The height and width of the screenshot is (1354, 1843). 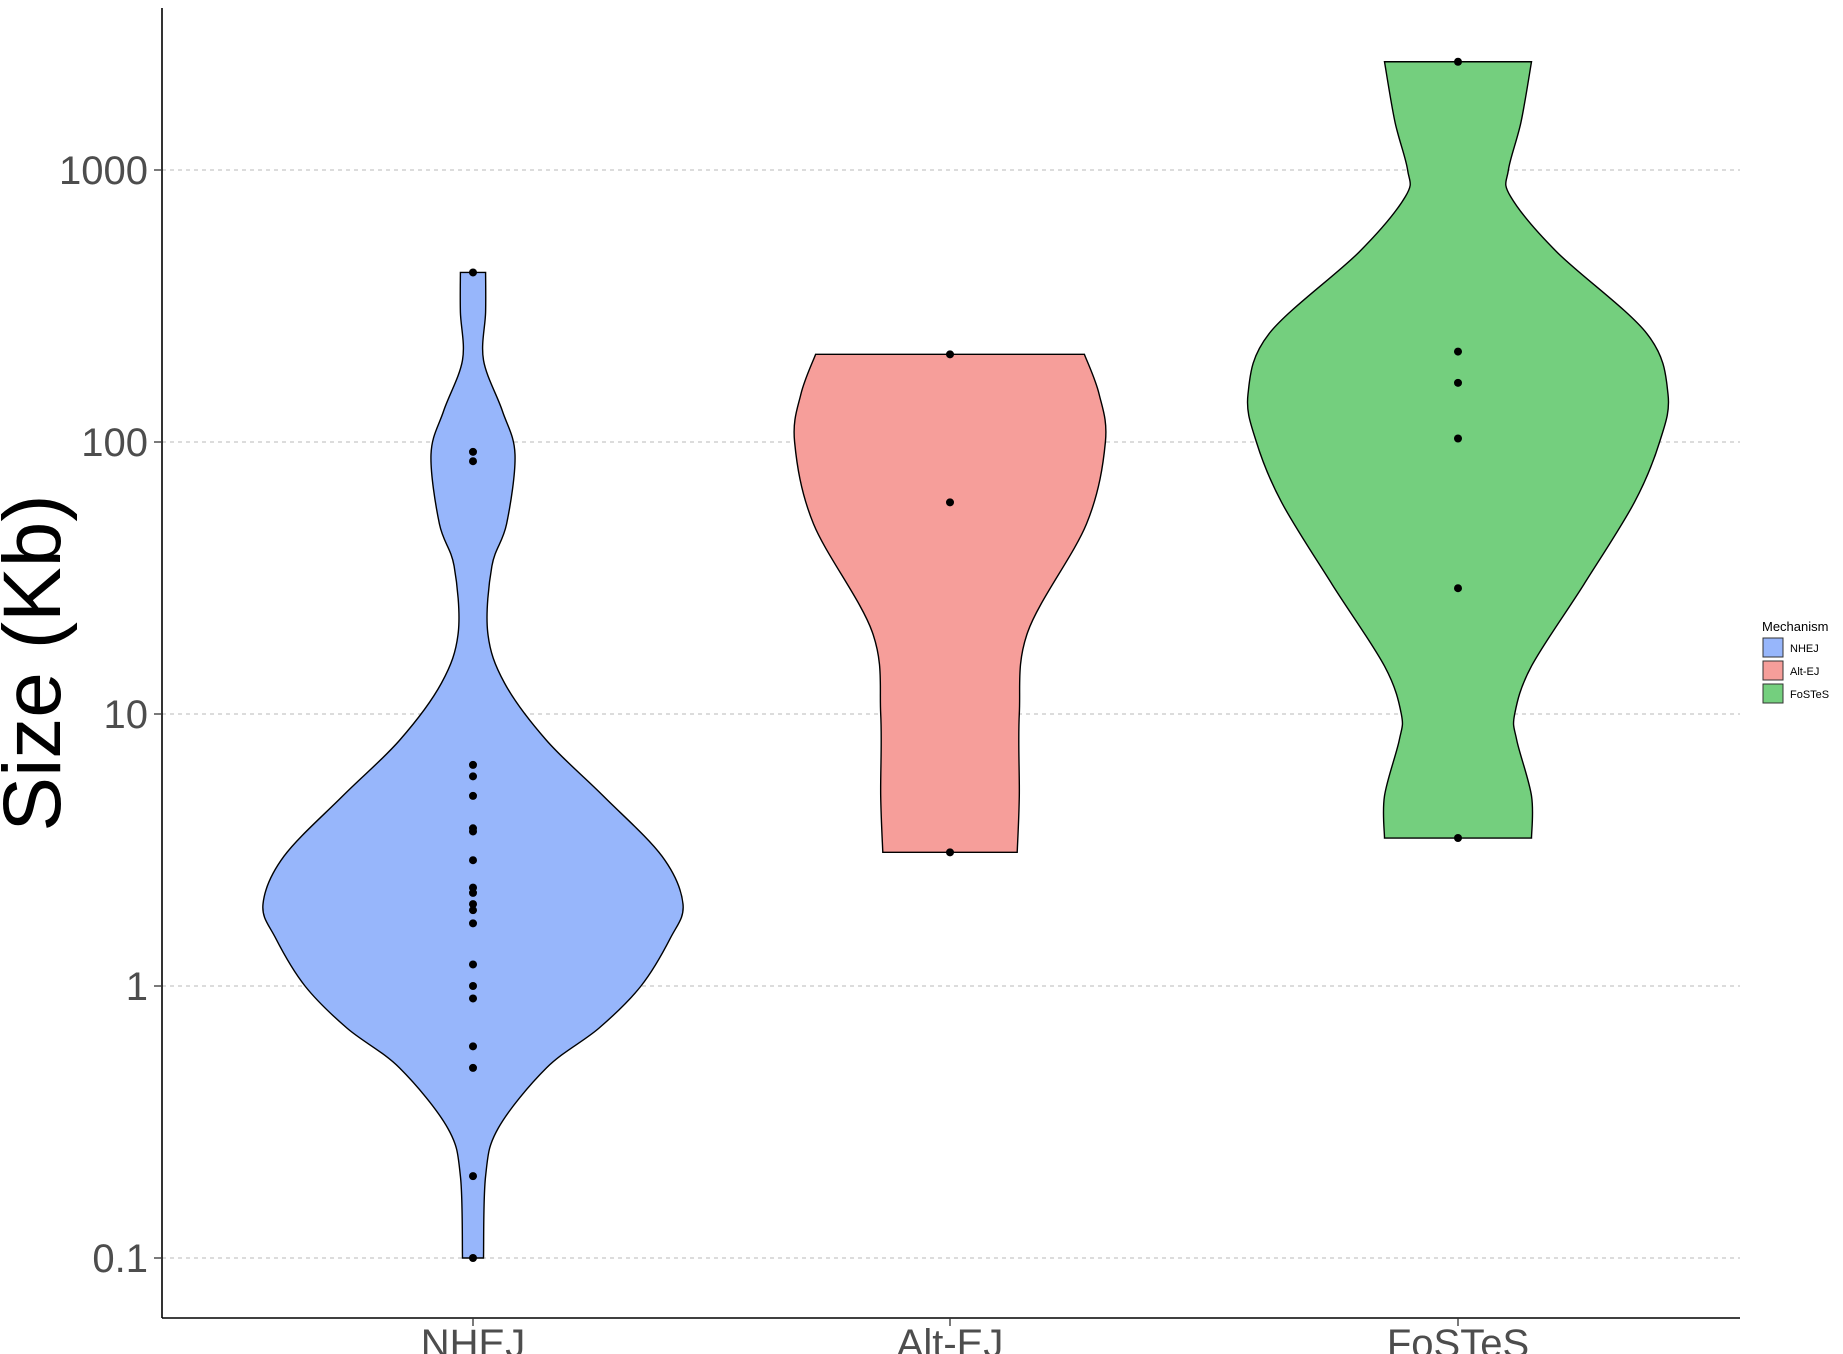 I want to click on violin-alt-ej, so click(x=950, y=603).